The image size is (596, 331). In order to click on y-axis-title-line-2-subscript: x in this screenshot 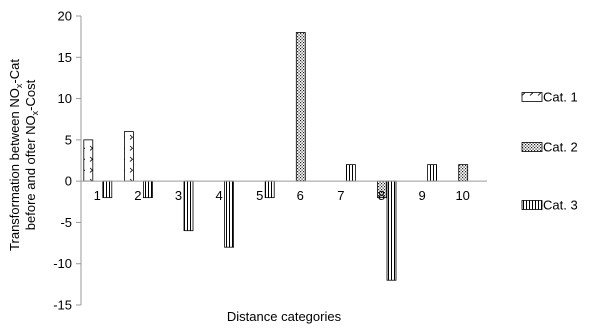, I will do `click(35, 112)`.